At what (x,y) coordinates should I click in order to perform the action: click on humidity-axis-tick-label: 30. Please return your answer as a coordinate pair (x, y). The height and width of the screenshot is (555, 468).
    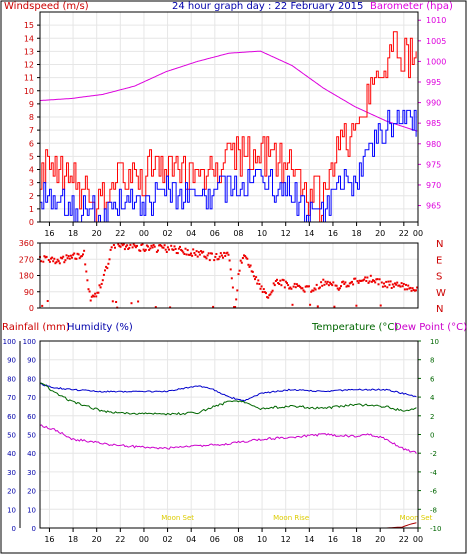
    Looking at the image, I should click on (31, 473).